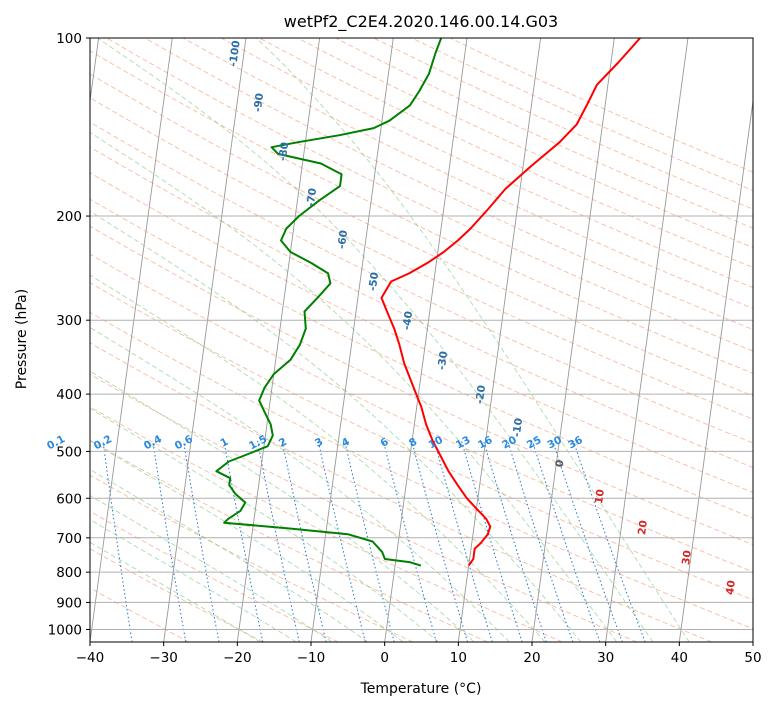 Image resolution: width=775 pixels, height=708 pixels. What do you see at coordinates (752, 658) in the screenshot?
I see `x-tick-label: 50` at bounding box center [752, 658].